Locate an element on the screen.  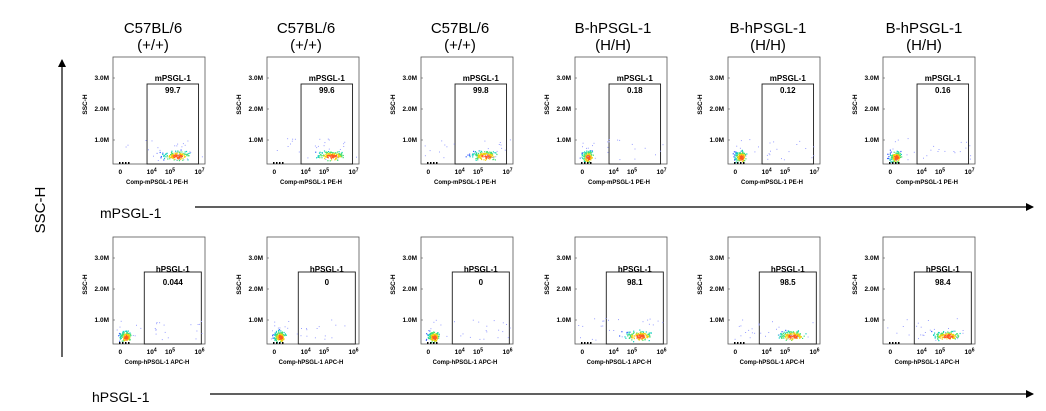
row-2-axis-label: hPSGL-1 is located at coordinates (121, 397).